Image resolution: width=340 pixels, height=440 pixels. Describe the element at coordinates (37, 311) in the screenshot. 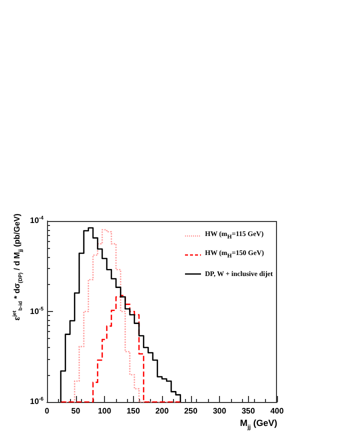

I see `y-tick-label: 10$^{-5}$` at that location.